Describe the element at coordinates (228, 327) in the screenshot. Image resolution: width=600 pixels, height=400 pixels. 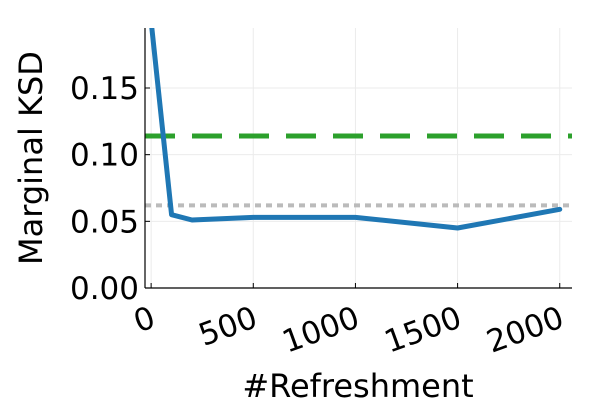
I see `x-tick-label: 500` at that location.